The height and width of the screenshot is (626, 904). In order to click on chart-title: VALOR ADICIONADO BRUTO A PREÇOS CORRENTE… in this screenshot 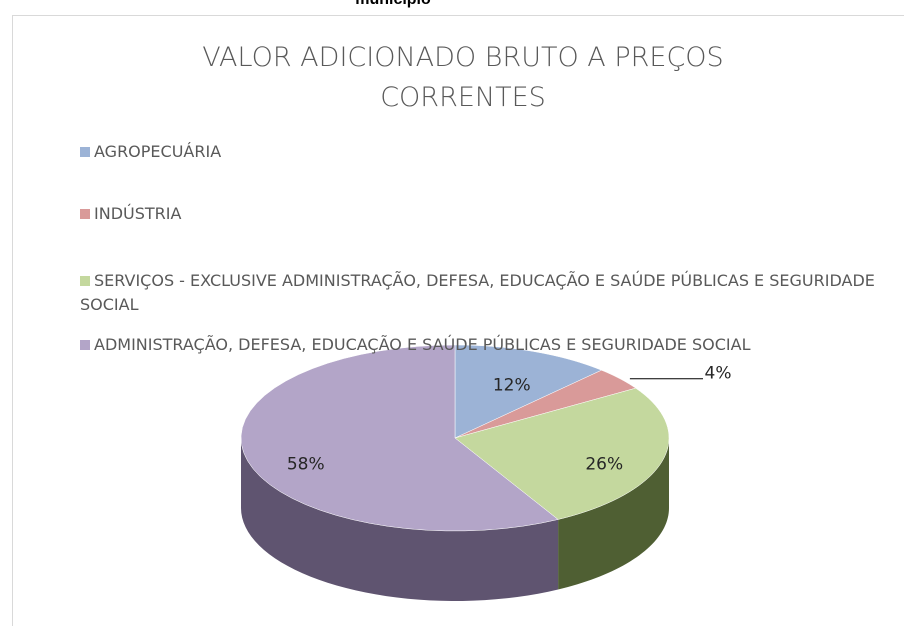, I will do `click(463, 77)`.